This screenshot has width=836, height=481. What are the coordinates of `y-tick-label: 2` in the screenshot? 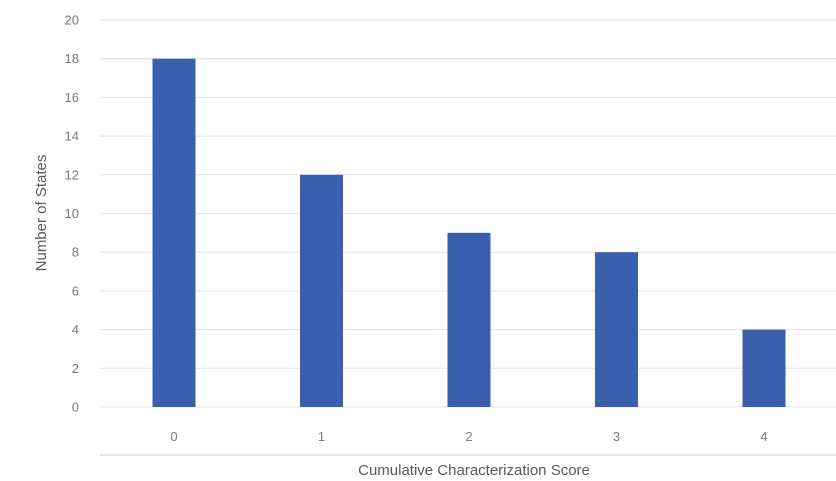 It's located at (75, 368).